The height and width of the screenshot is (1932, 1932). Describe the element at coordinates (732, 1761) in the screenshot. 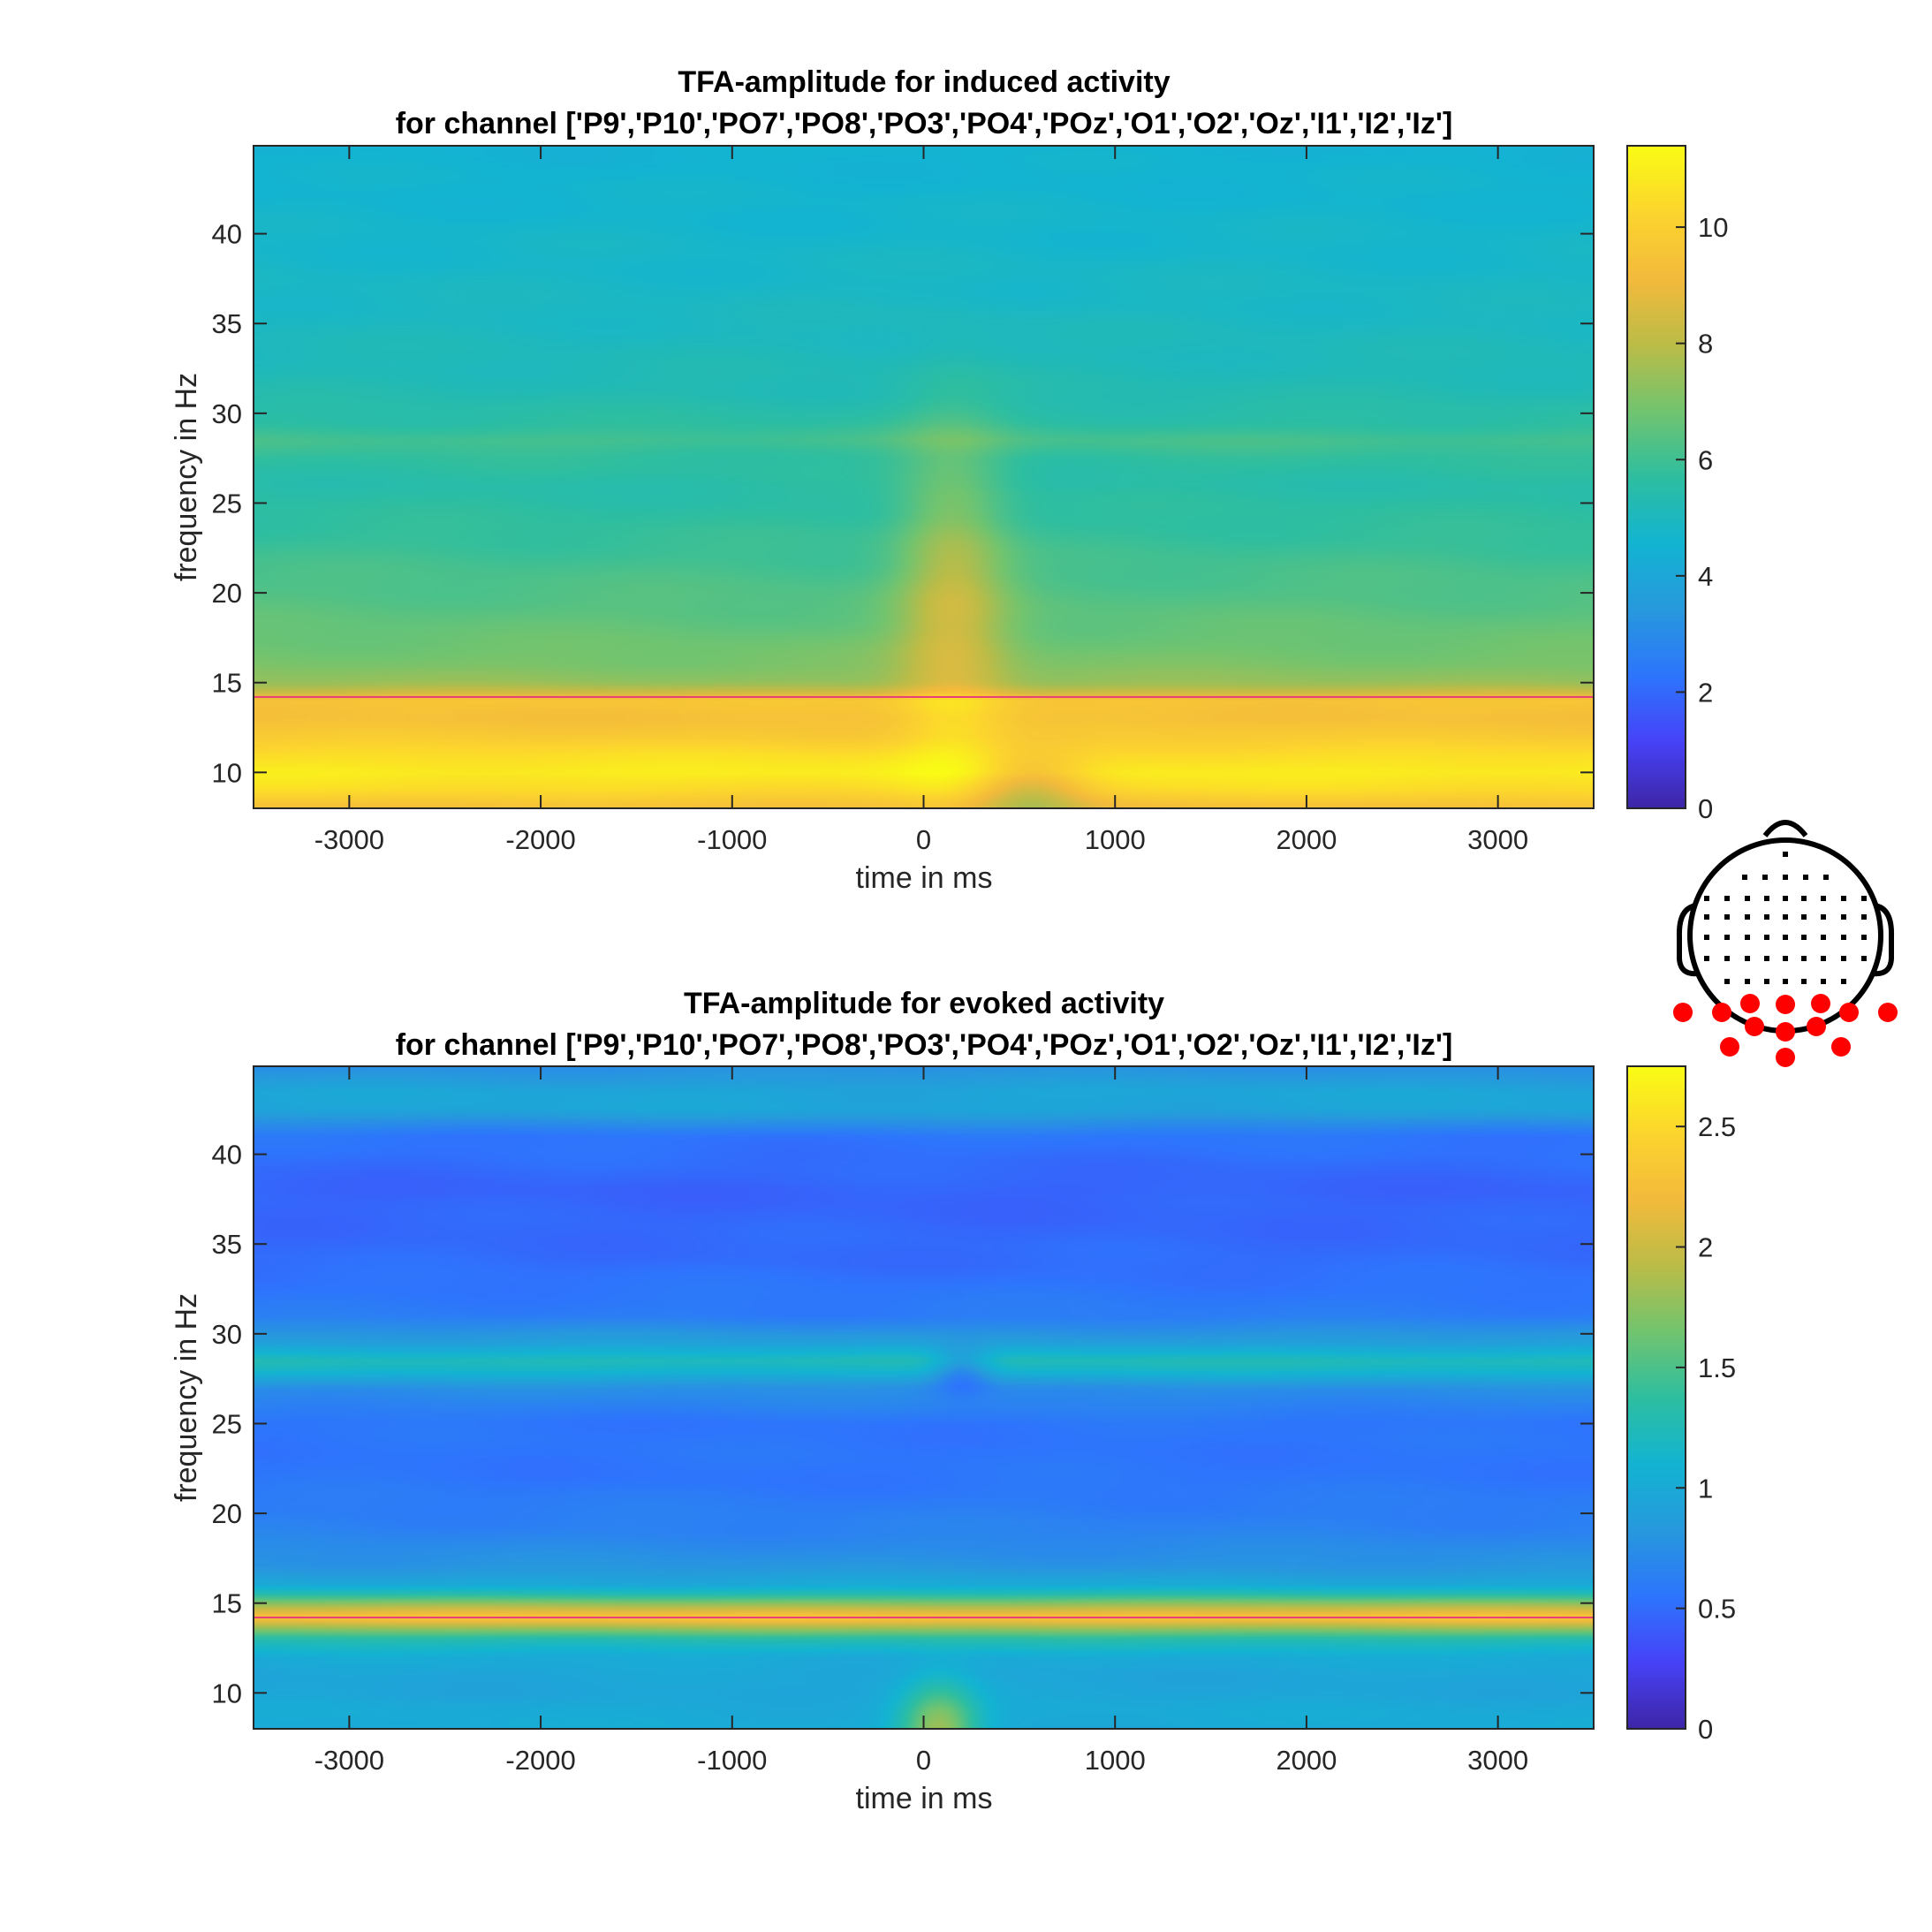

I see `xtick-label: -1000` at that location.